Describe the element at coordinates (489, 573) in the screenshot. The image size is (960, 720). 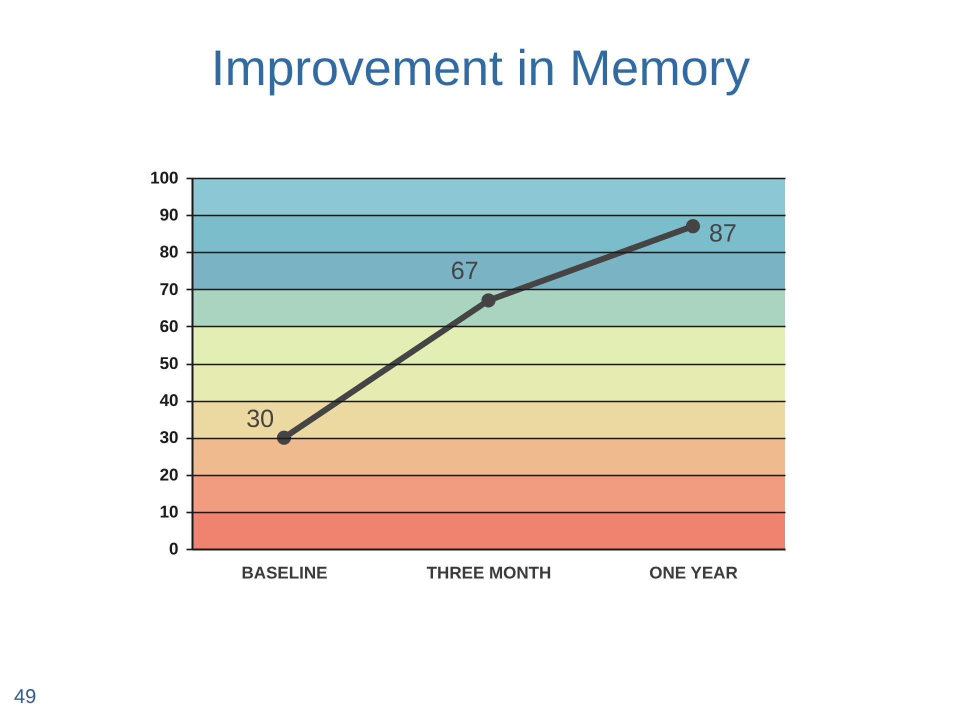
I see `x-tick-label: THREE MONTH` at that location.